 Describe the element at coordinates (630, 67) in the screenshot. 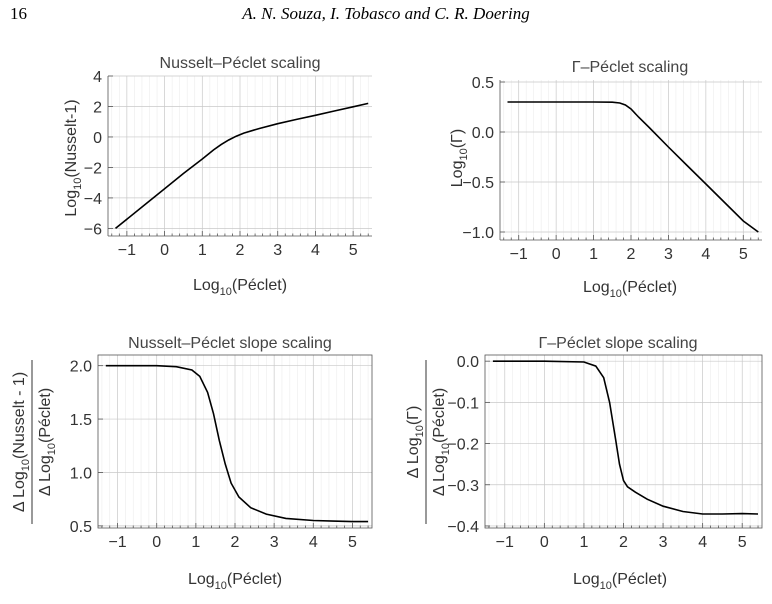

I see `chart-title: Γ–Péclet scaling` at that location.